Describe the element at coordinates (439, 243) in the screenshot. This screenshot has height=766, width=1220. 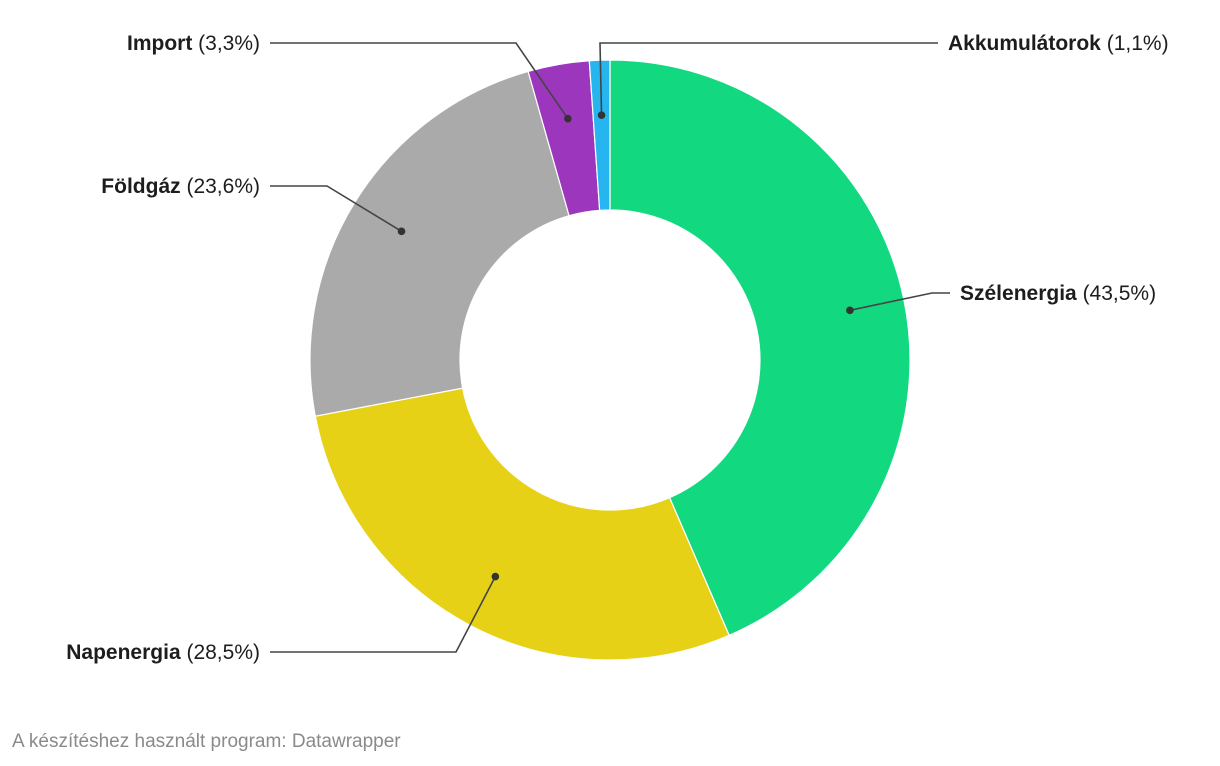
I see `slice-foldgaz` at that location.